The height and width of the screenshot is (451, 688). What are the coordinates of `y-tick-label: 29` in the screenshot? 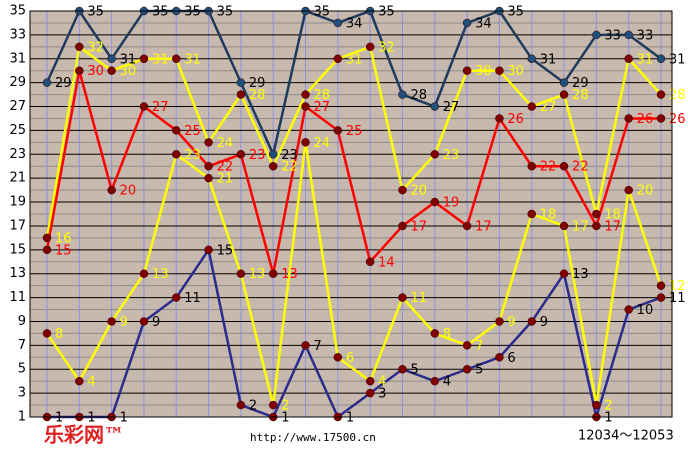 It's located at (17, 82).